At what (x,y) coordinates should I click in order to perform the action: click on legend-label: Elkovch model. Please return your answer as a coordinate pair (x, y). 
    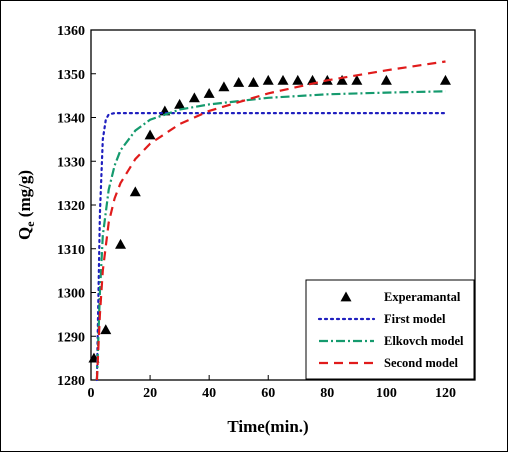
    Looking at the image, I should click on (424, 341).